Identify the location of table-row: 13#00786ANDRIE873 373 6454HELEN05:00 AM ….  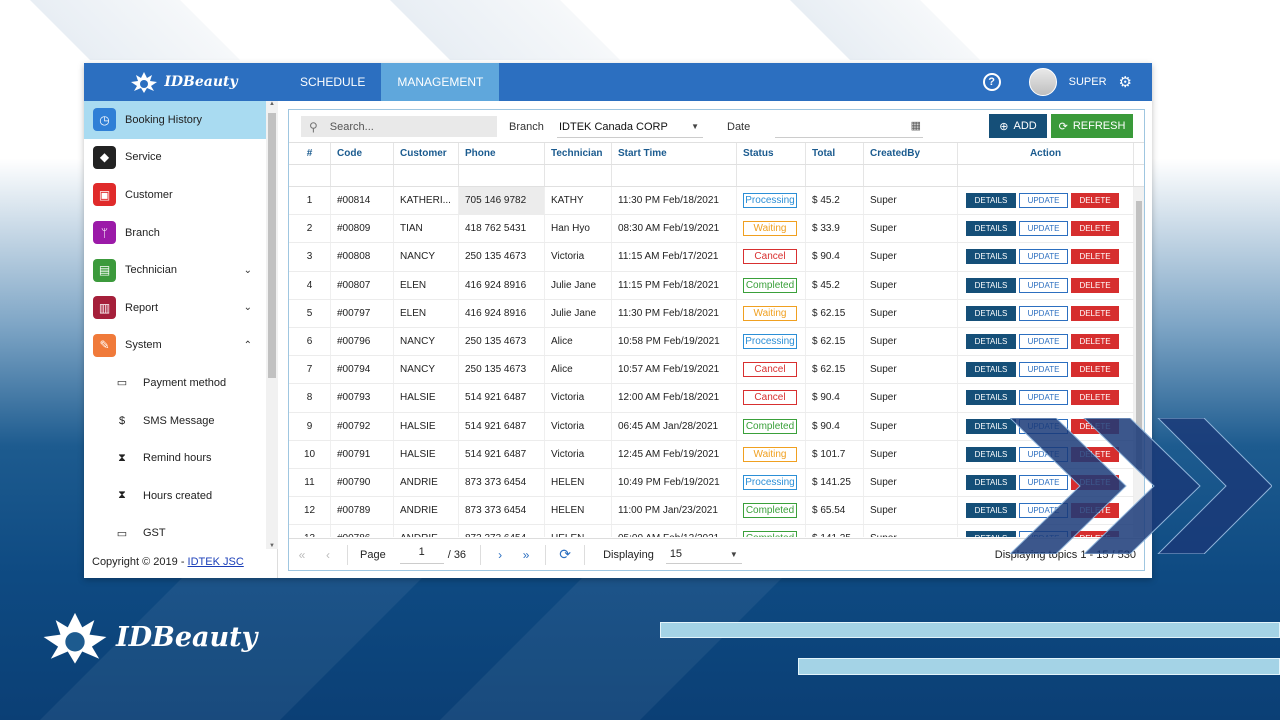
(711, 531).